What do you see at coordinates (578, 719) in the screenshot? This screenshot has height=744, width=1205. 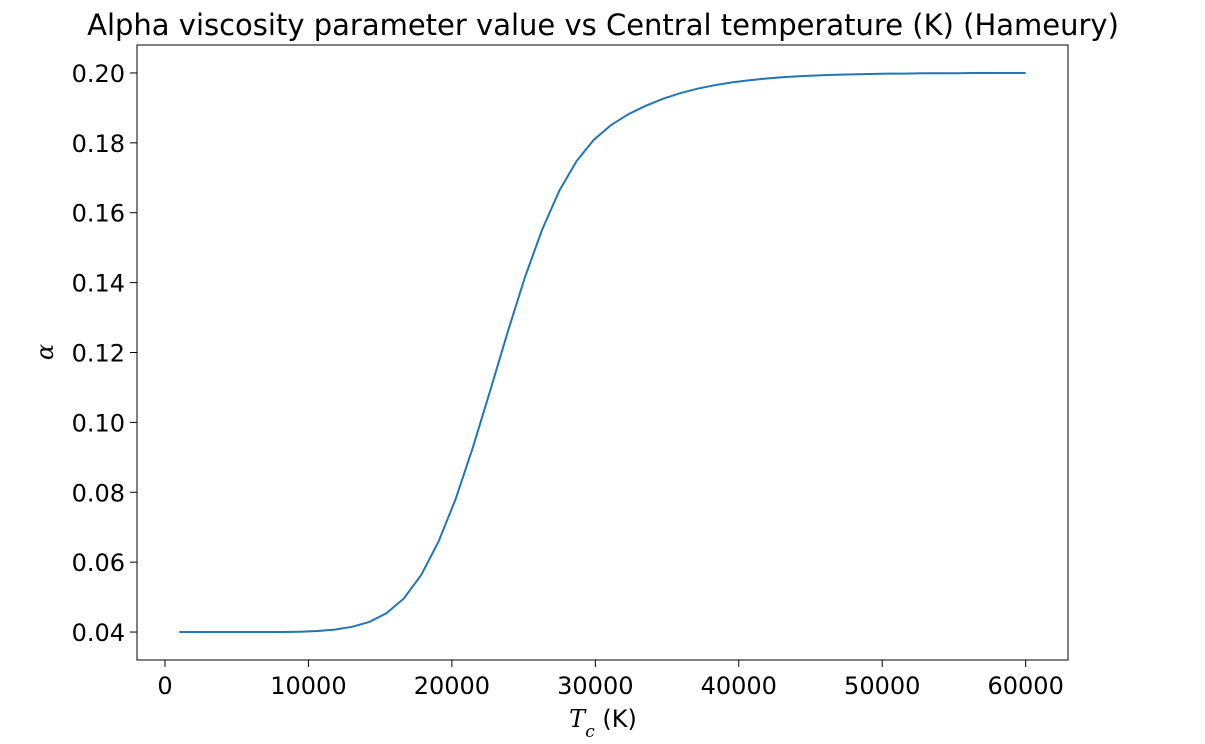 I see `x-axis-label-symbol: T` at bounding box center [578, 719].